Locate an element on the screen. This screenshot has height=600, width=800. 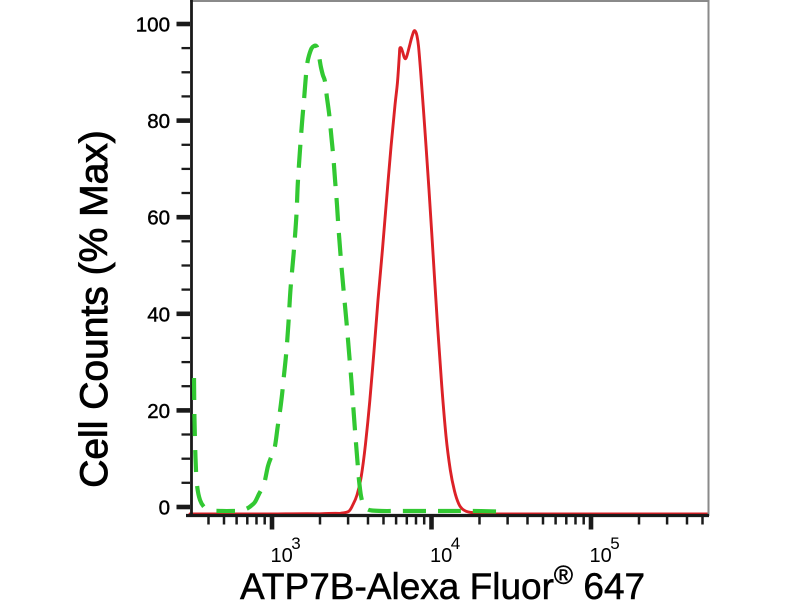
svg-text: 3 is located at coordinates (295, 543).